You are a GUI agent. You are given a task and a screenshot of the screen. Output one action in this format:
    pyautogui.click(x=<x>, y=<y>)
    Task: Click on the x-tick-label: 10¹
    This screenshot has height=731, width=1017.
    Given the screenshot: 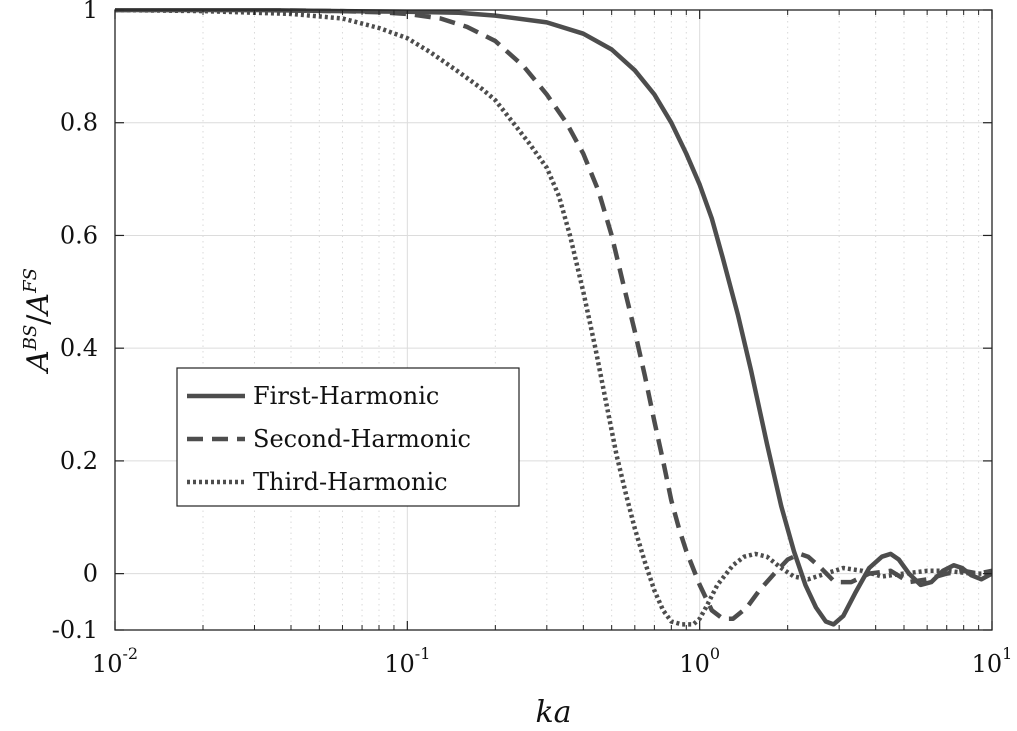 What is the action you would take?
    pyautogui.click(x=992, y=661)
    